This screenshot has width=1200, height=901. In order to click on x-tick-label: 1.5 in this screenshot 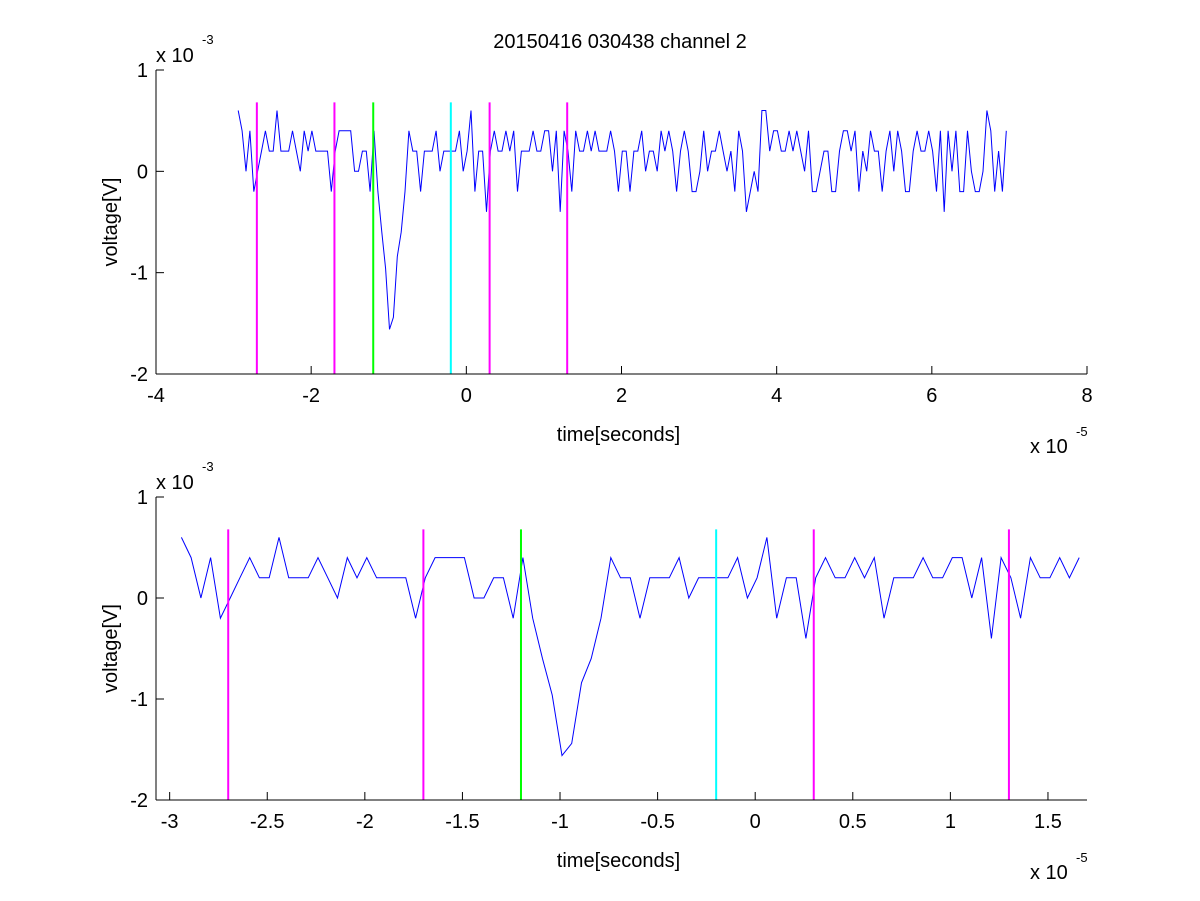, I will do `click(1048, 822)`.